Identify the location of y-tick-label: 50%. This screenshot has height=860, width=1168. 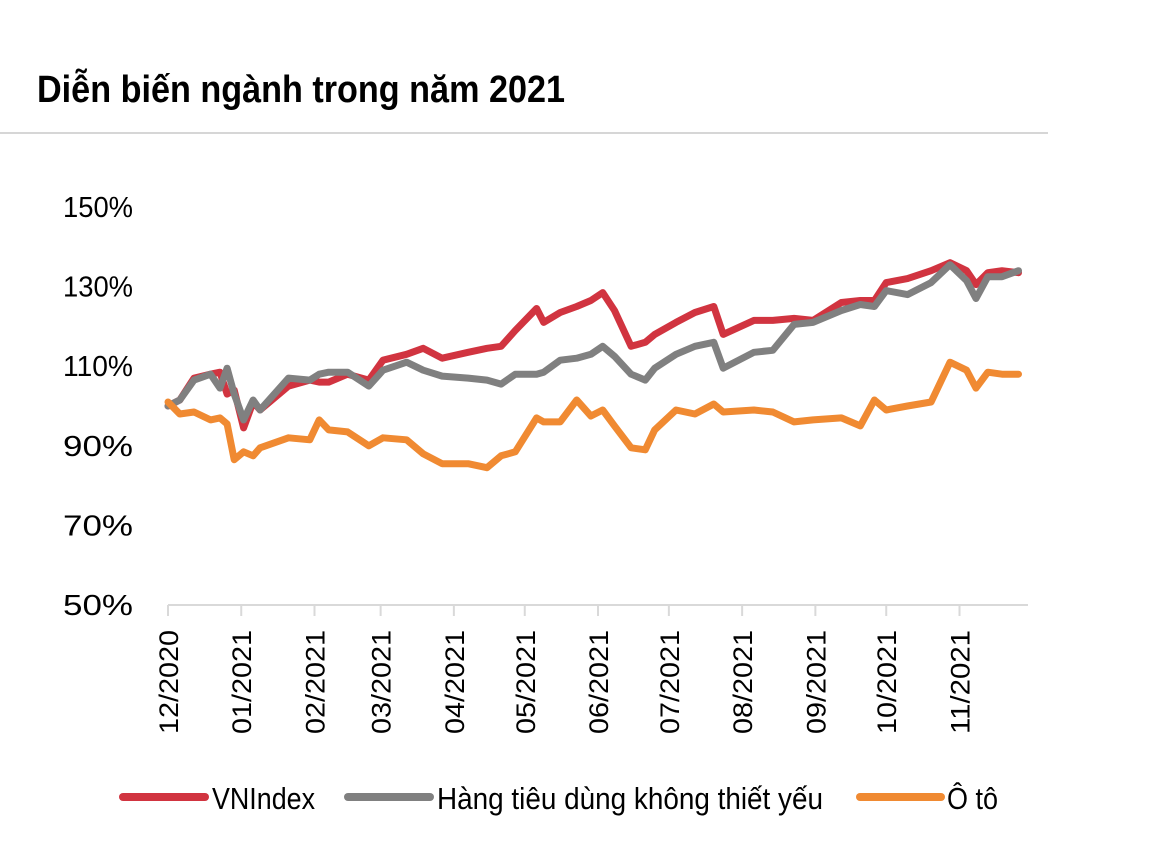
(98, 606).